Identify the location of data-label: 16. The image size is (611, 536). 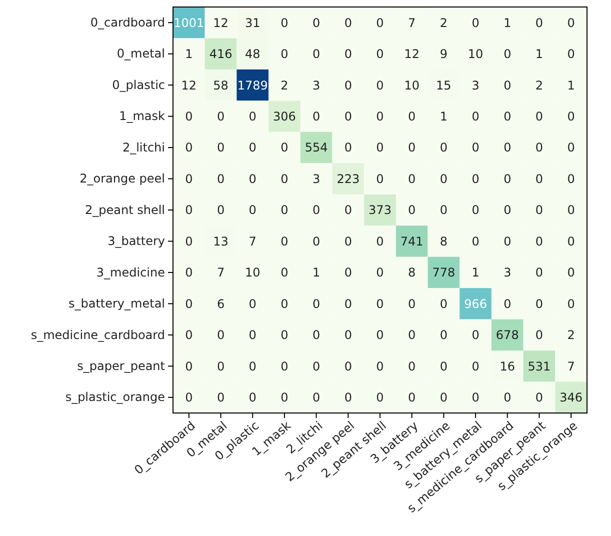
(508, 366).